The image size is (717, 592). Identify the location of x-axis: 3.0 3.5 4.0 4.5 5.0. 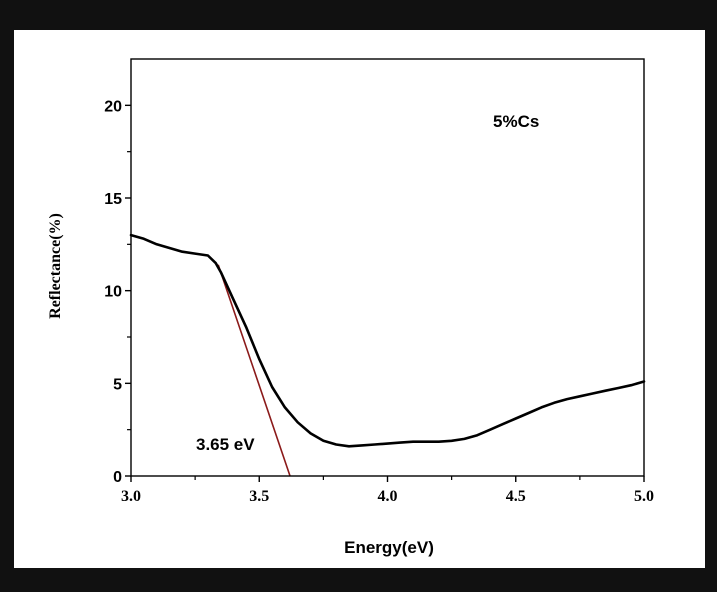
(387, 490).